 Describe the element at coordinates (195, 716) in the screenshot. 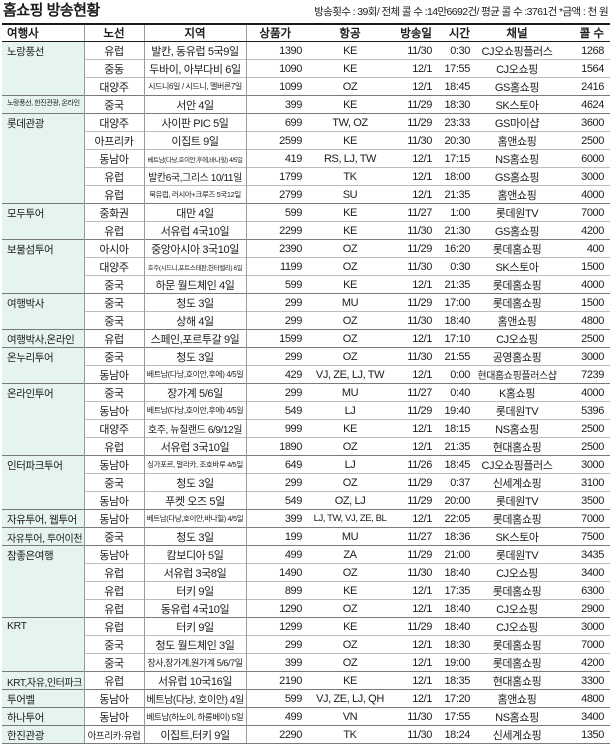

I see `region-cell: 베트남(하노이, 하롱베이) 5일` at that location.